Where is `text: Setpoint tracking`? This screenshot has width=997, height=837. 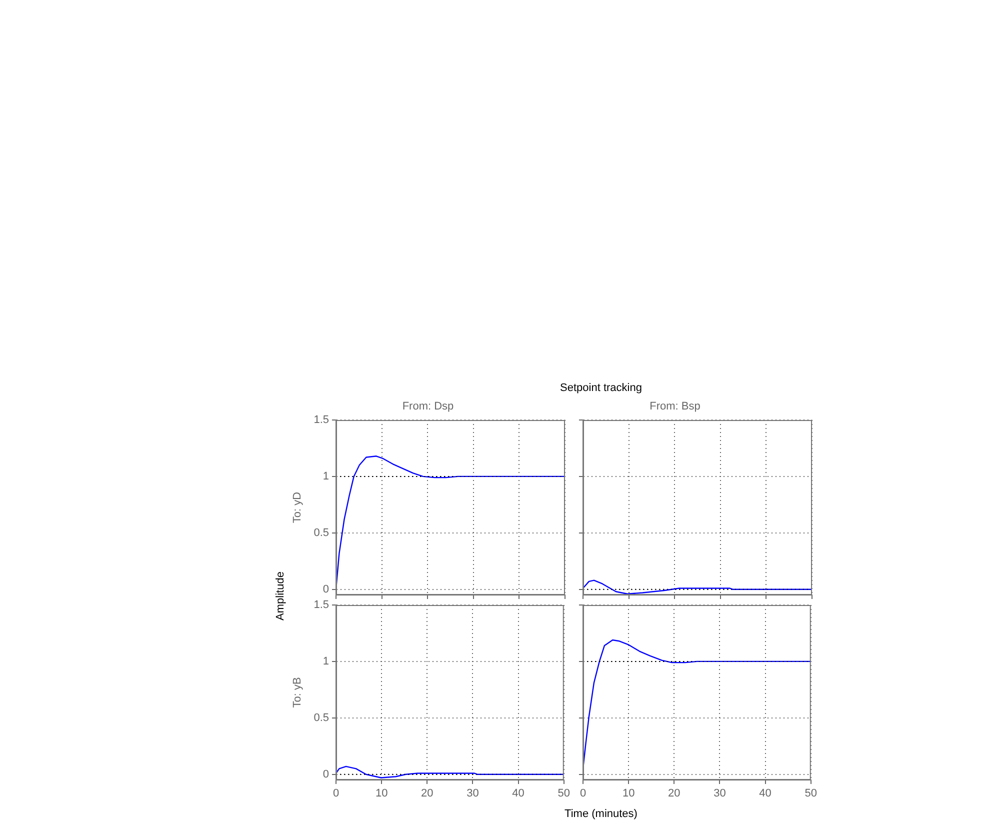 text: Setpoint tracking is located at coordinates (601, 388).